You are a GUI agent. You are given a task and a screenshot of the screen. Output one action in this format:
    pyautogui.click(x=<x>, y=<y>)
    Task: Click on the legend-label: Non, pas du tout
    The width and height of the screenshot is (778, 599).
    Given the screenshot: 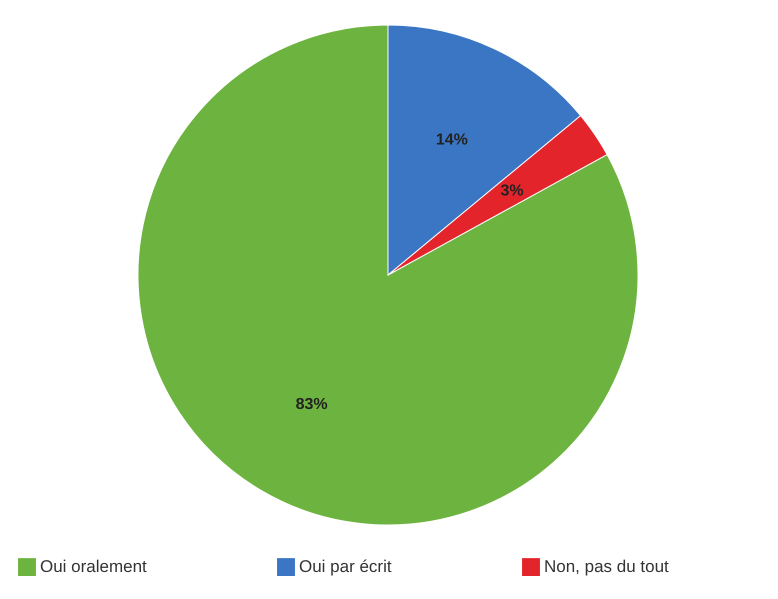 What is the action you would take?
    pyautogui.click(x=607, y=566)
    